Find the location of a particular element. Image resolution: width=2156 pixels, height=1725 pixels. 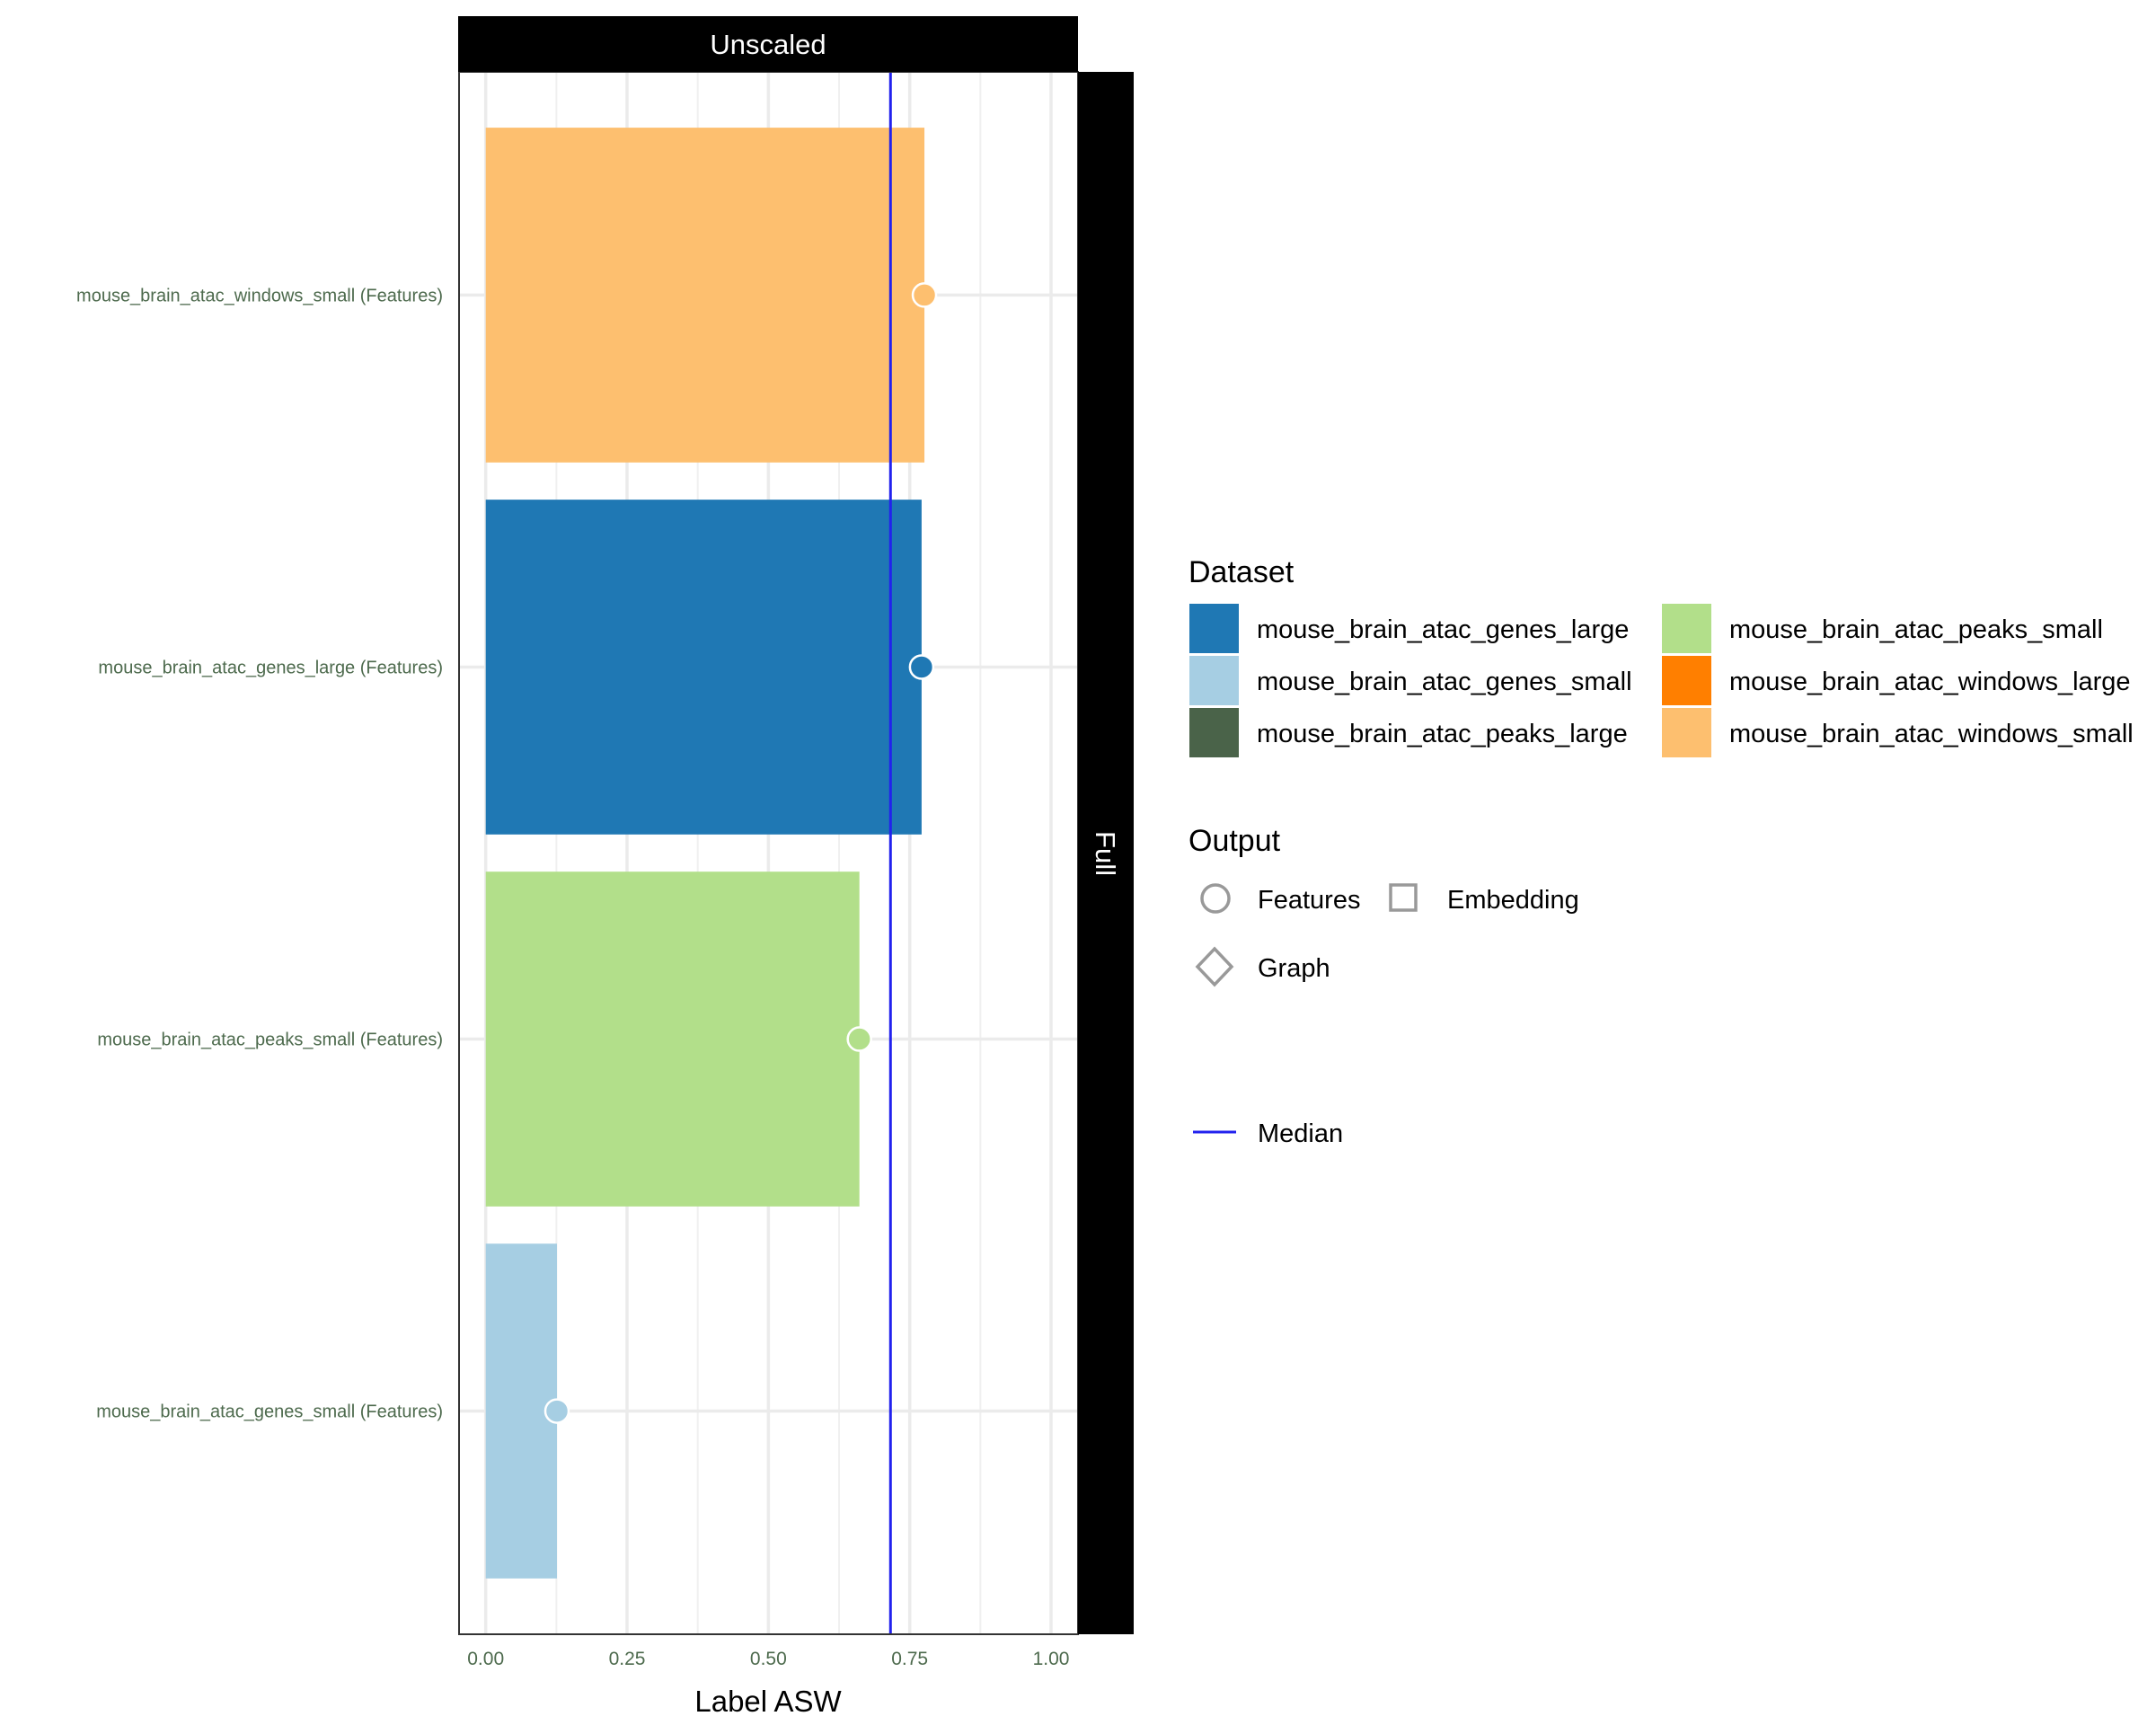

legend-title-dataset: Dataset is located at coordinates (1241, 572).